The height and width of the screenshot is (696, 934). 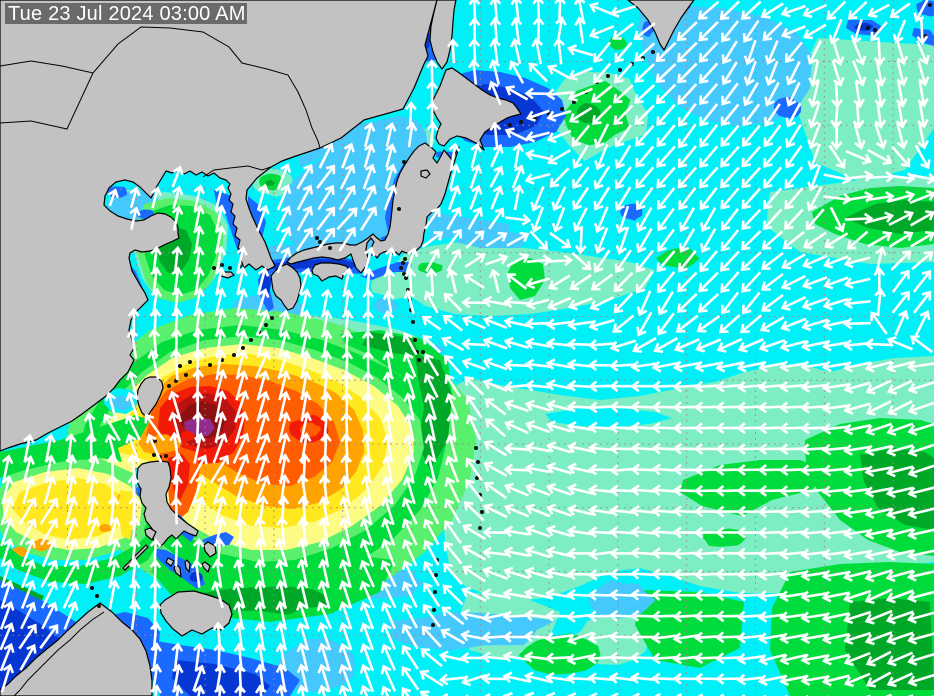 I want to click on svg-text: Tue 23 Jul 2024 03:00 AM, so click(x=127, y=14).